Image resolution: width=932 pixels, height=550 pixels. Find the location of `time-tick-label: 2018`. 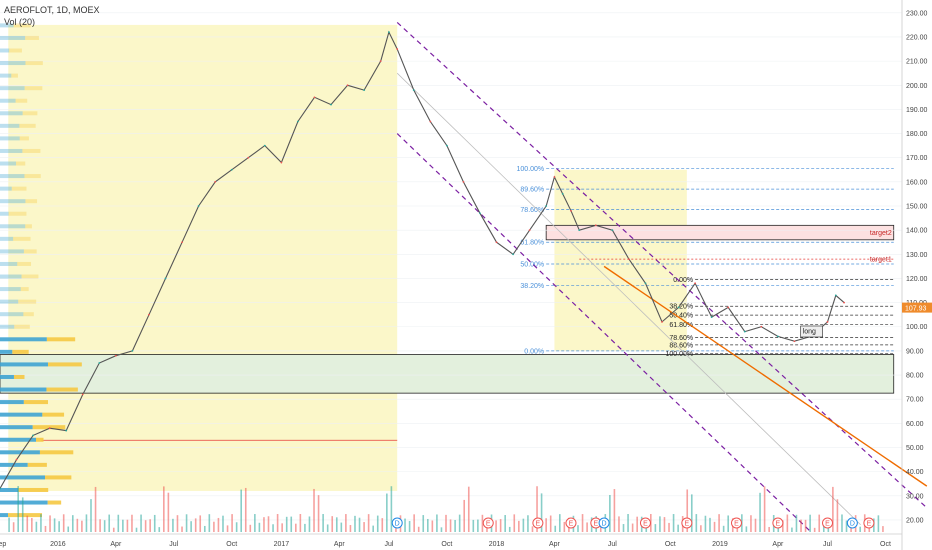

time-tick-label: 2018 is located at coordinates (497, 544).